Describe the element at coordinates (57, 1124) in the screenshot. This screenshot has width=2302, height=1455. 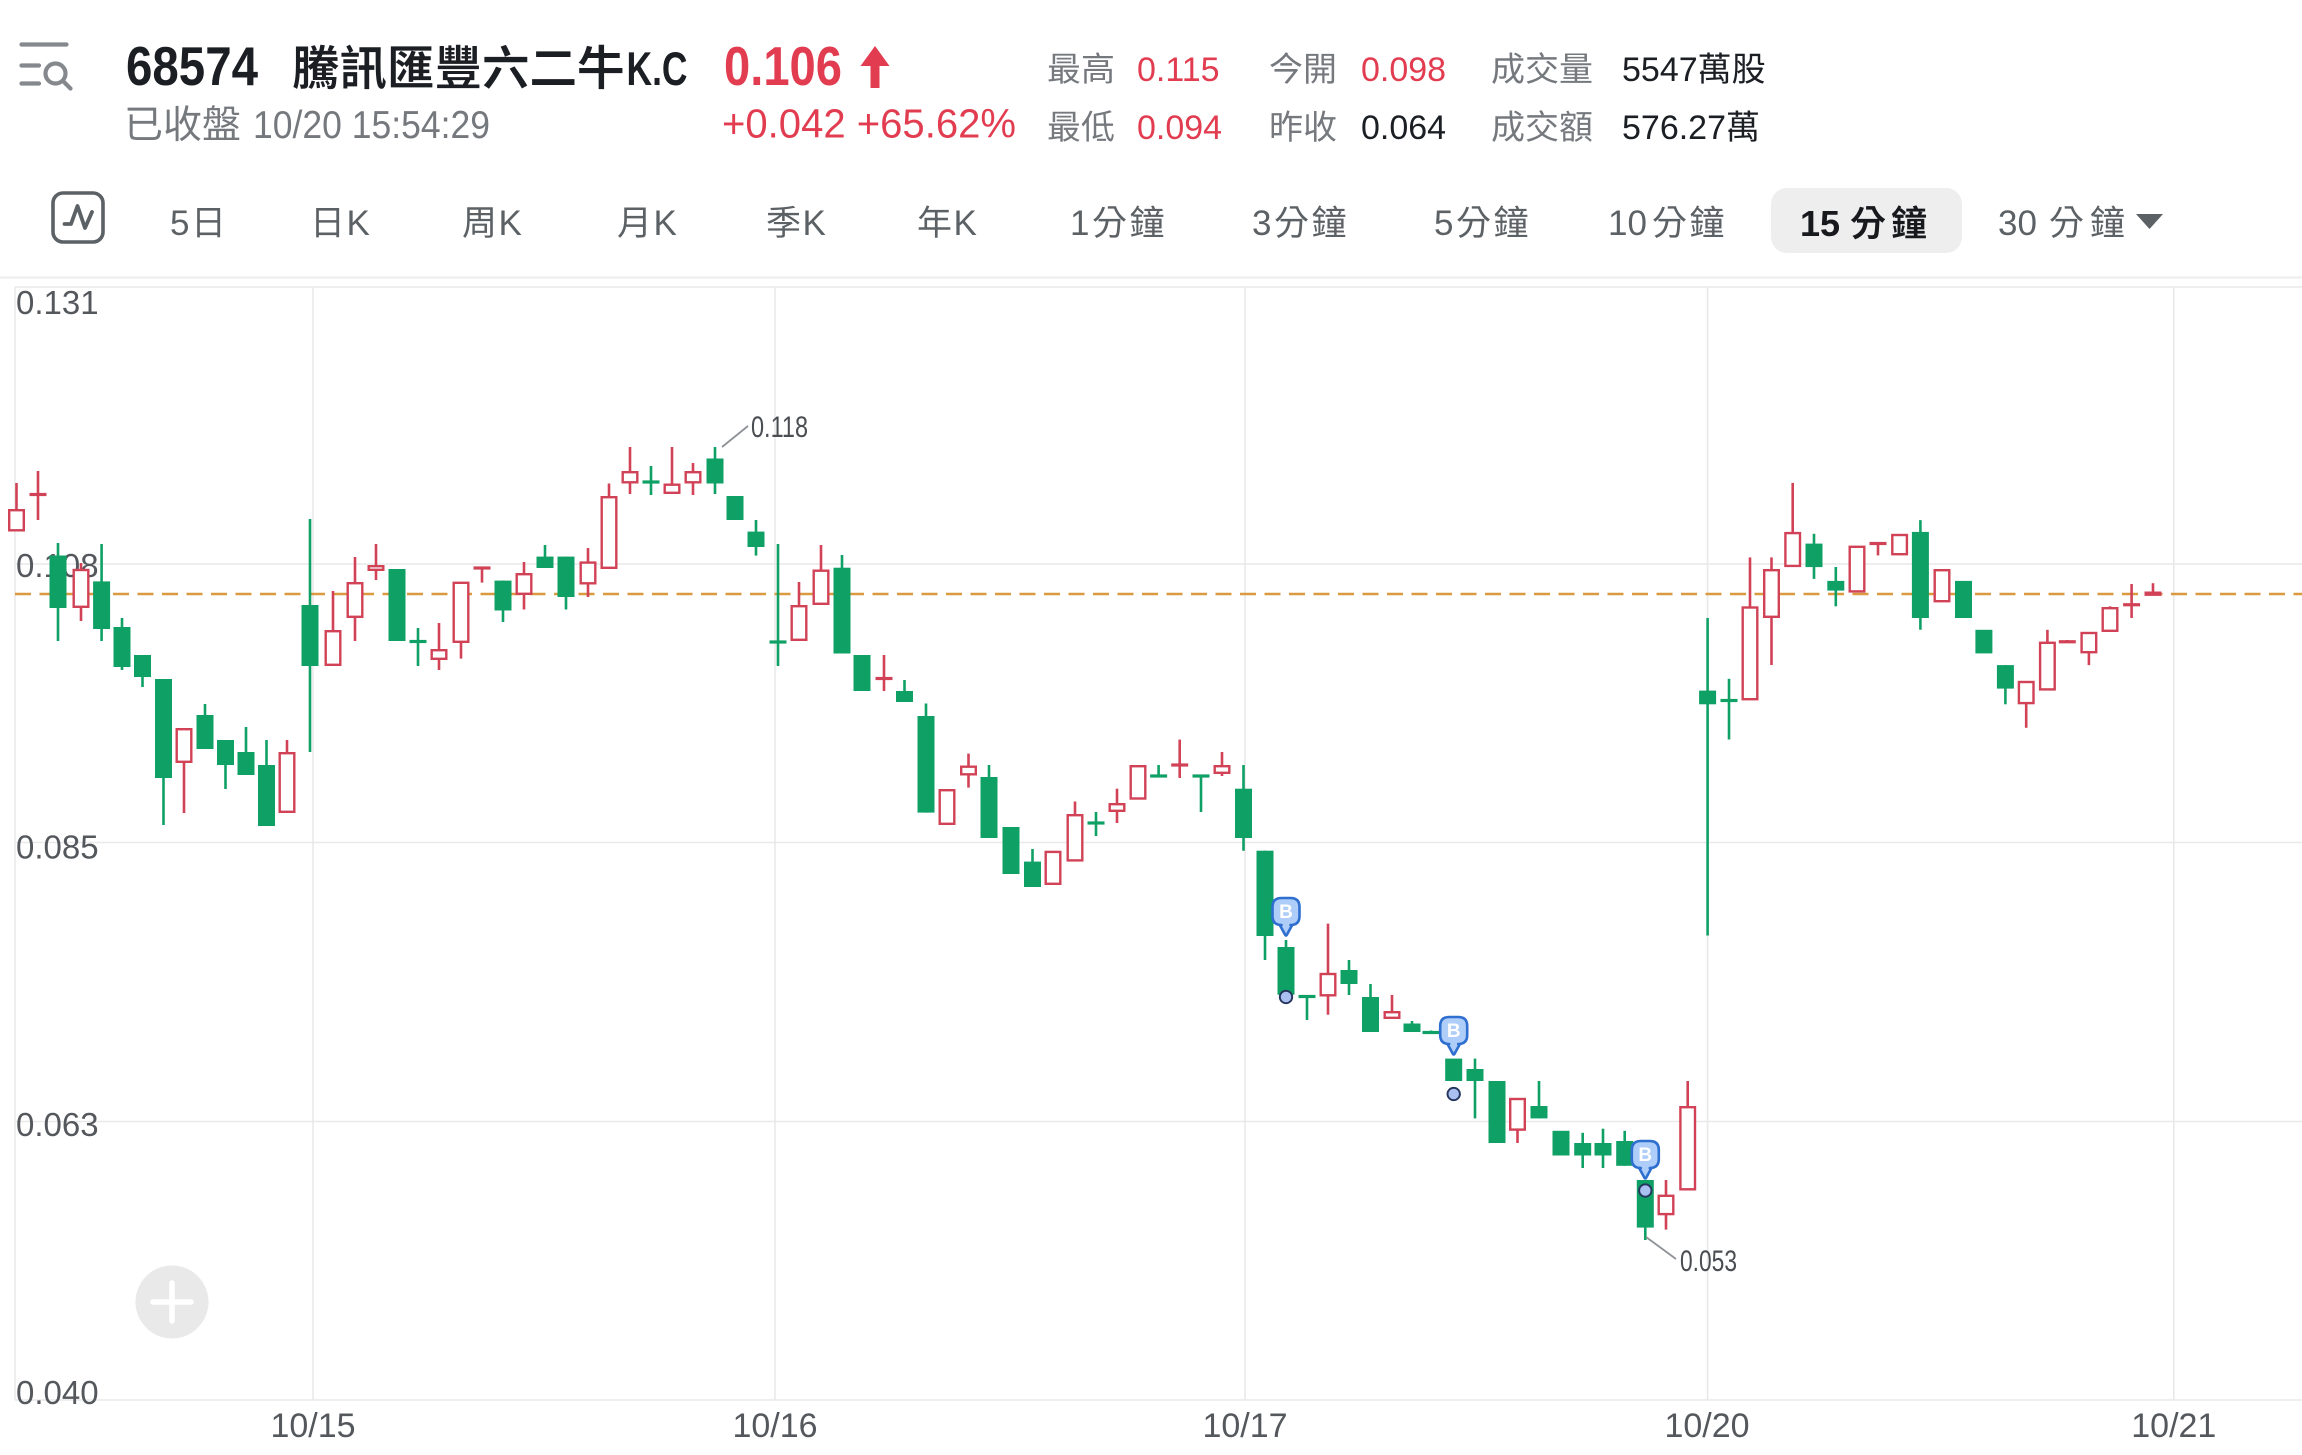
I see `svg-text: 0.063` at that location.